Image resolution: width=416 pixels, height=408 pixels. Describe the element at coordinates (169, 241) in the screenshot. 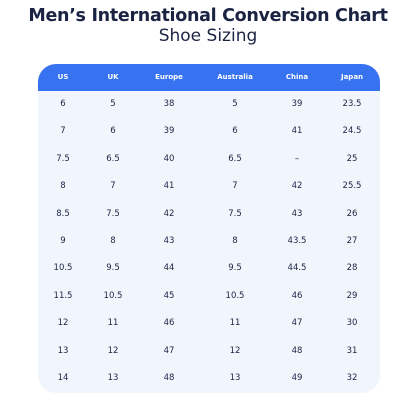

I see `cell-europe: 43` at that location.